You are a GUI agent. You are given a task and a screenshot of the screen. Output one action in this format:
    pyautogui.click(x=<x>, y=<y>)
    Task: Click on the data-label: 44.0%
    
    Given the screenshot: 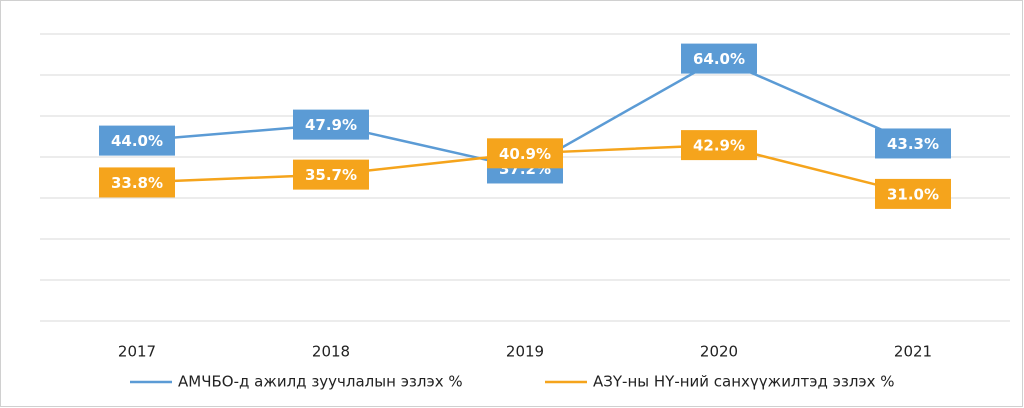 What is the action you would take?
    pyautogui.click(x=137, y=141)
    